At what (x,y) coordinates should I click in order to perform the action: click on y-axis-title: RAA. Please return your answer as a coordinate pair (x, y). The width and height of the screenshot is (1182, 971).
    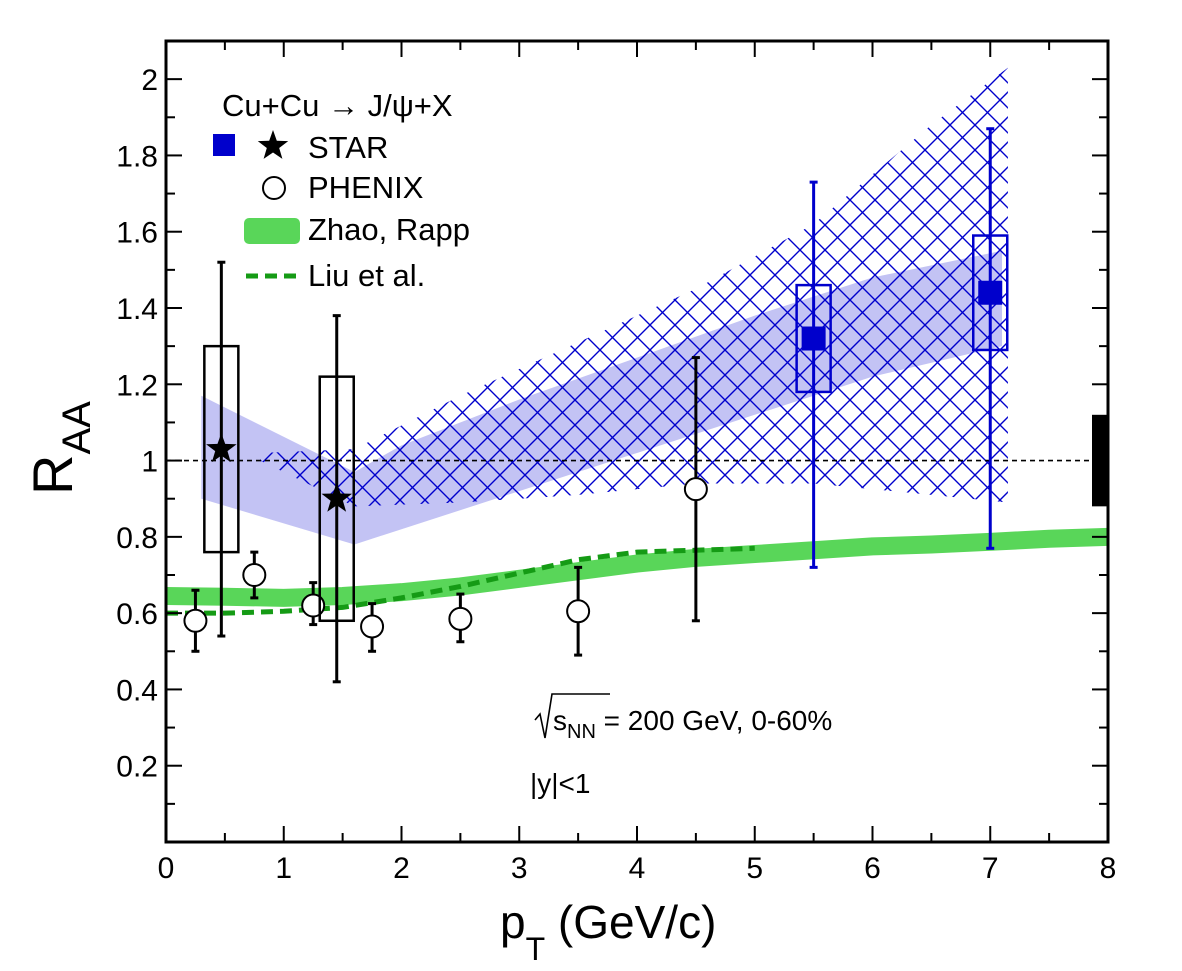
    Looking at the image, I should click on (60, 448).